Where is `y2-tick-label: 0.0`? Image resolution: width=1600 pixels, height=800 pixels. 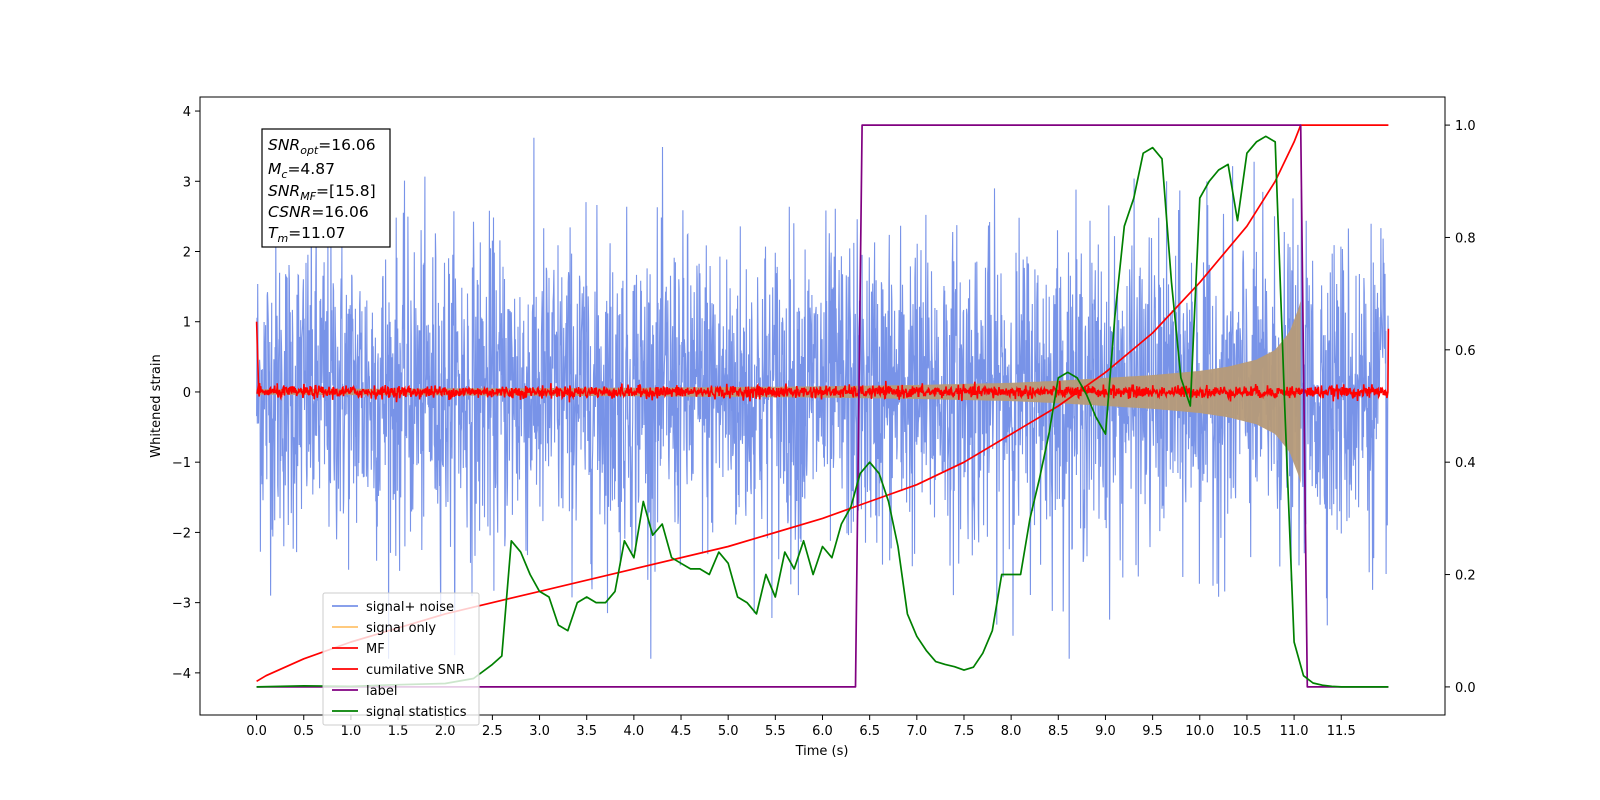
y2-tick-label: 0.0 is located at coordinates (1465, 688).